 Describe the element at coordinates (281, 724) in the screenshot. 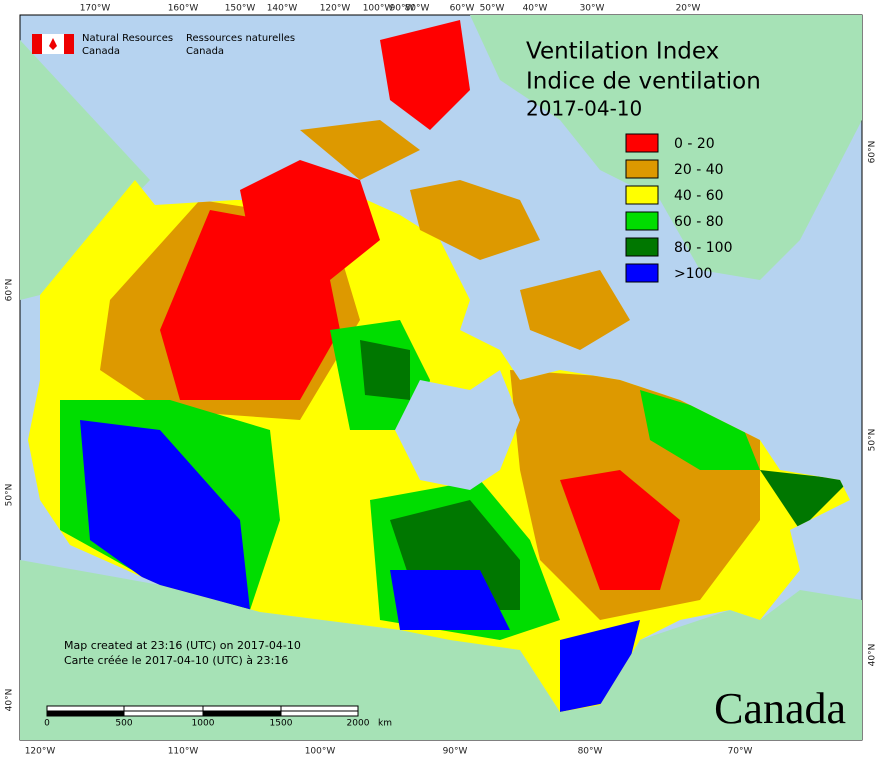

I see `scale-label: 1500` at that location.